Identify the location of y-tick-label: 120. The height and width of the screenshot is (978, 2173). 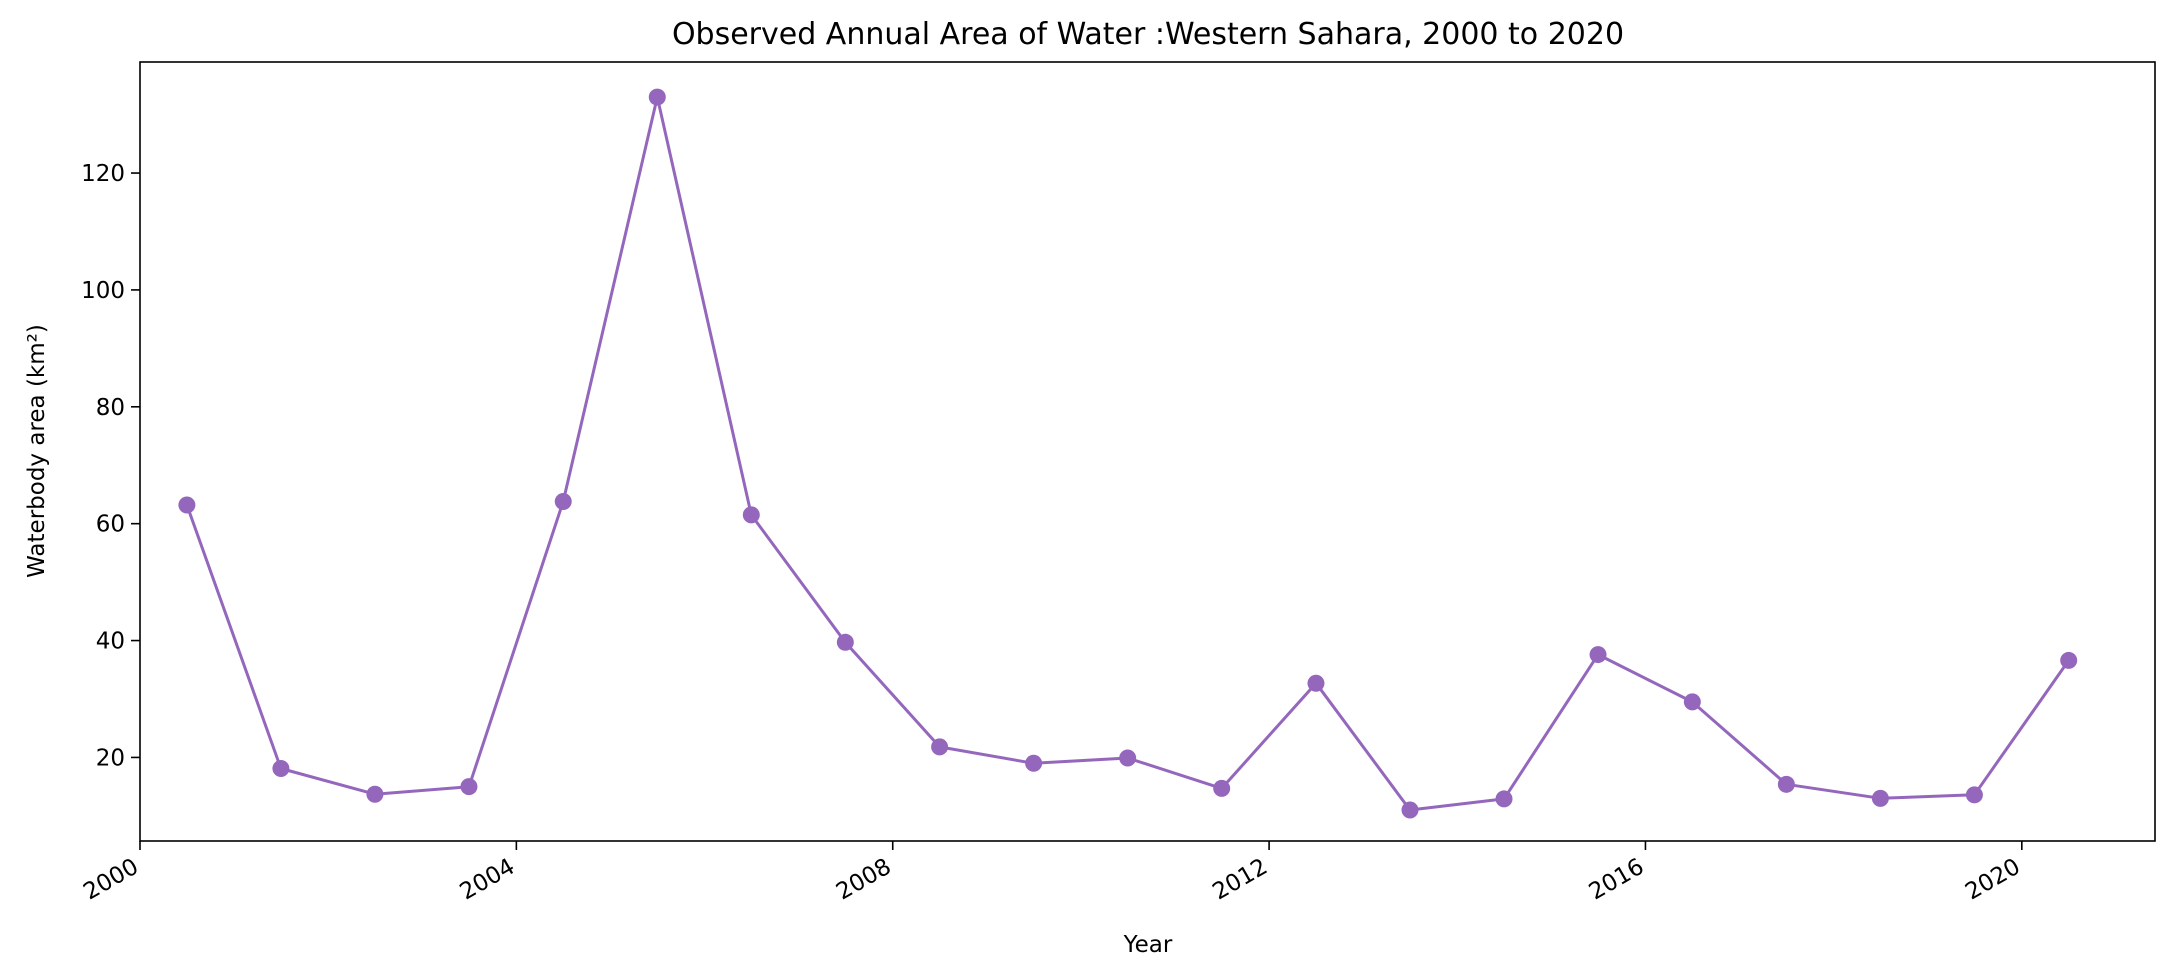
(103, 174).